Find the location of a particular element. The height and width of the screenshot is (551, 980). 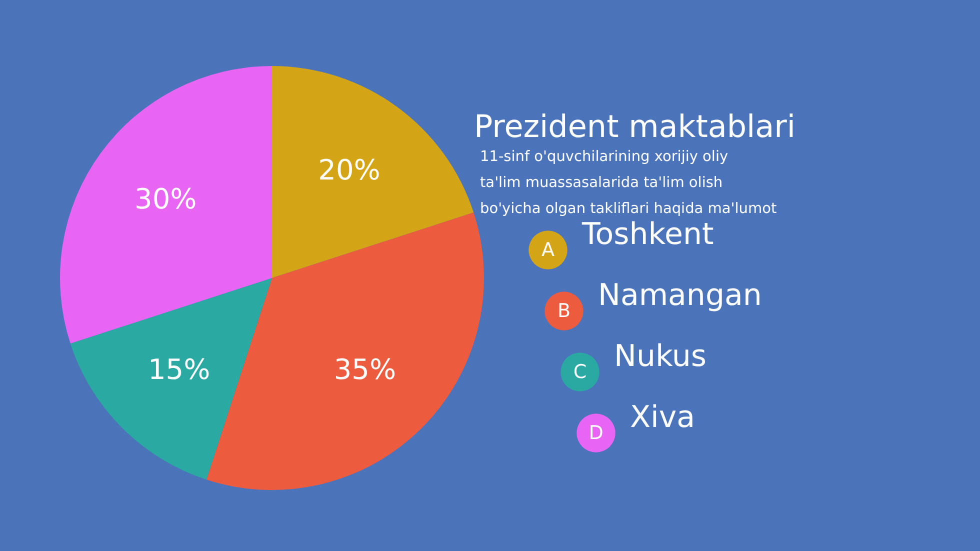

text: D is located at coordinates (596, 433).